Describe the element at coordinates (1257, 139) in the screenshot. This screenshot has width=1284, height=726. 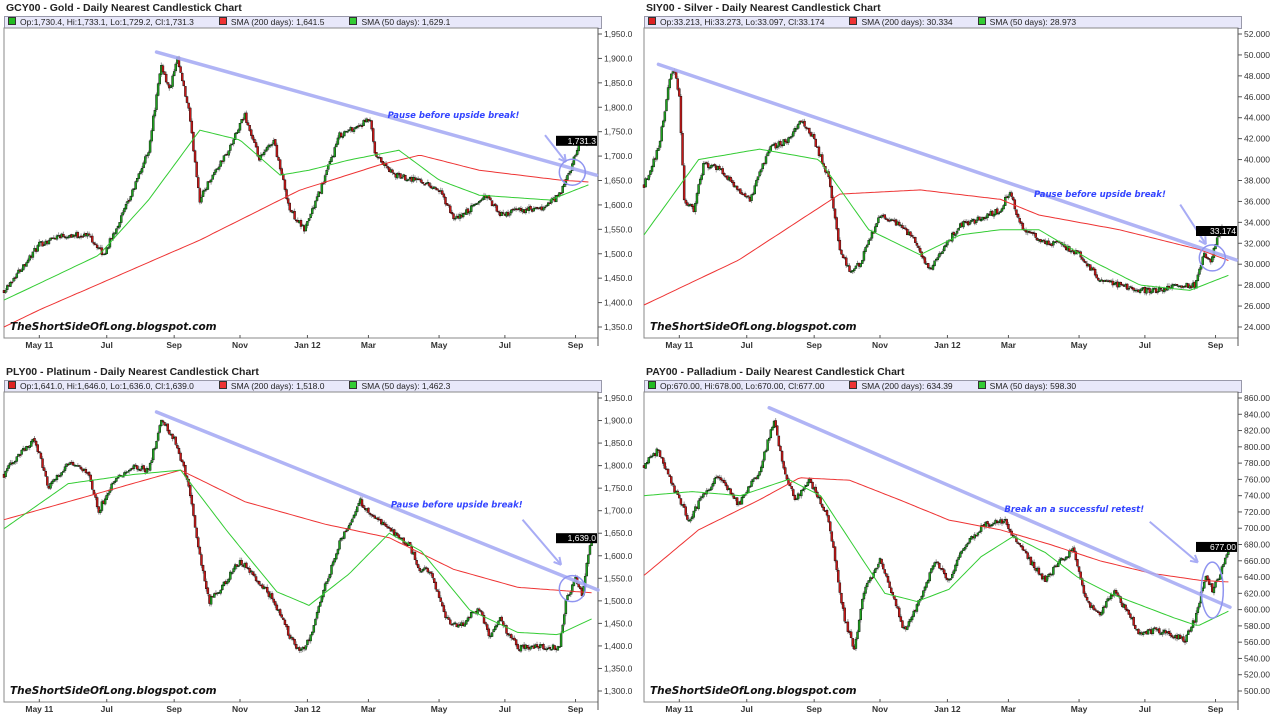
I see `y-tick-label: 42.000` at that location.